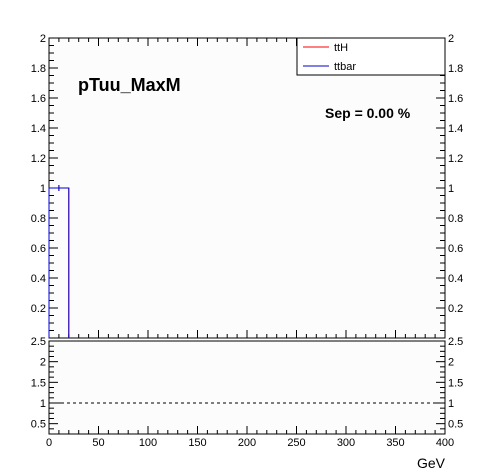  Describe the element at coordinates (38, 99) in the screenshot. I see `y-tick-label-left: 1.6` at that location.